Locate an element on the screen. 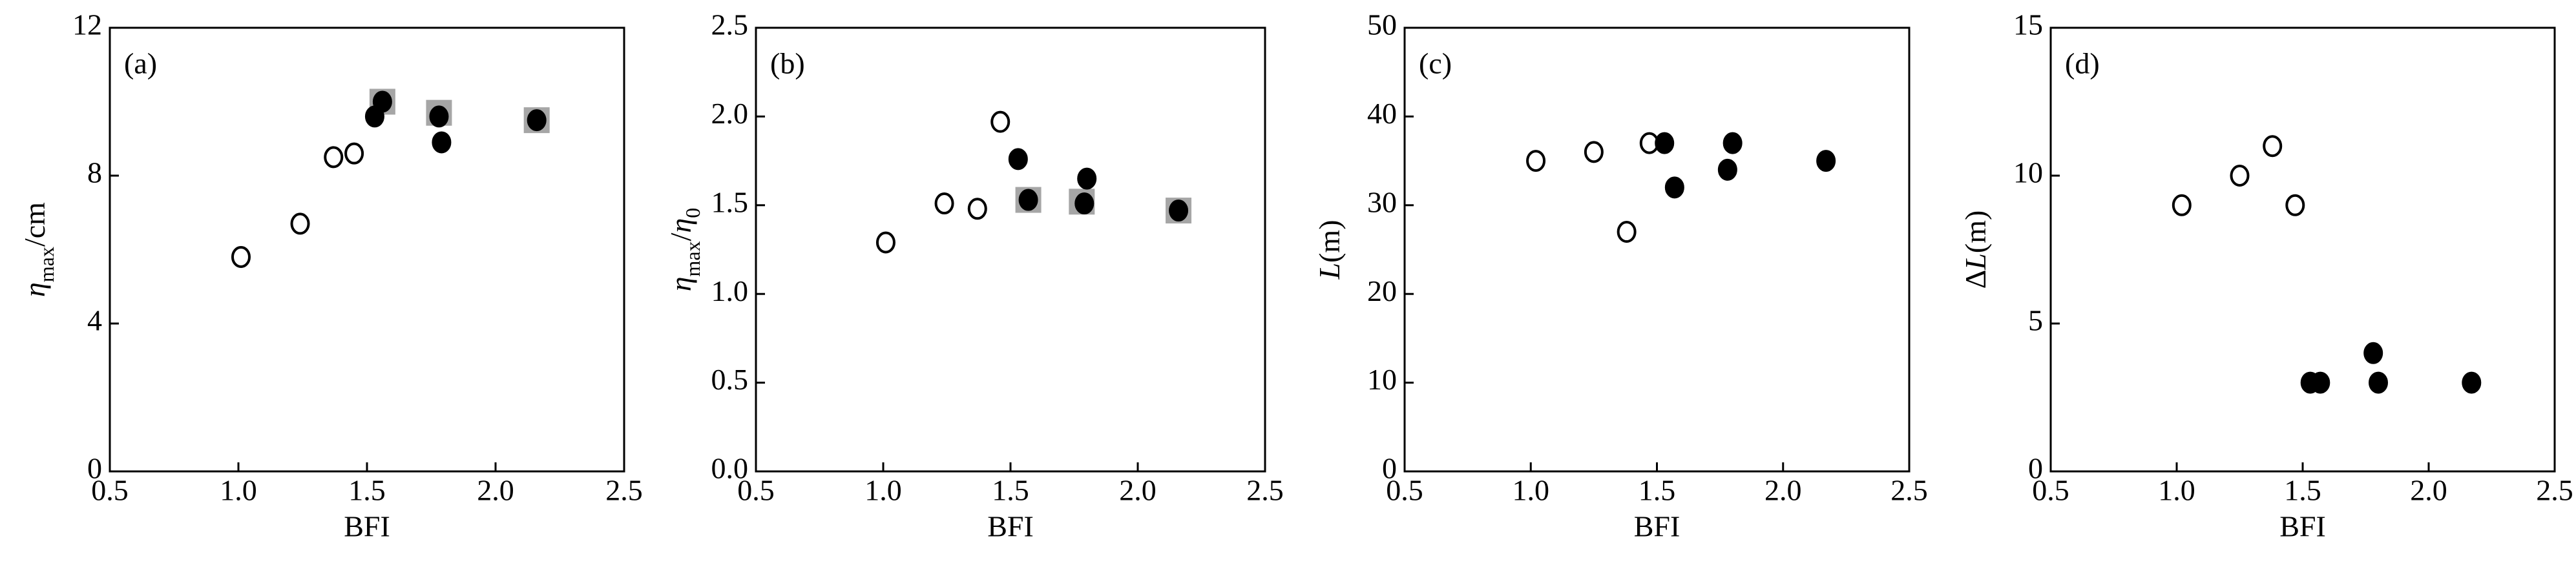  y-tick-label: 30 is located at coordinates (1382, 201).